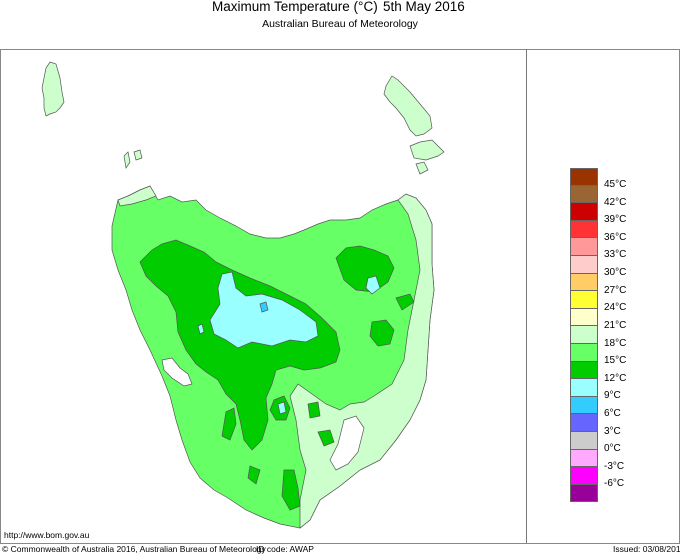  Describe the element at coordinates (47, 535) in the screenshot. I see `source-url: http://www.bom.gov.au` at that location.